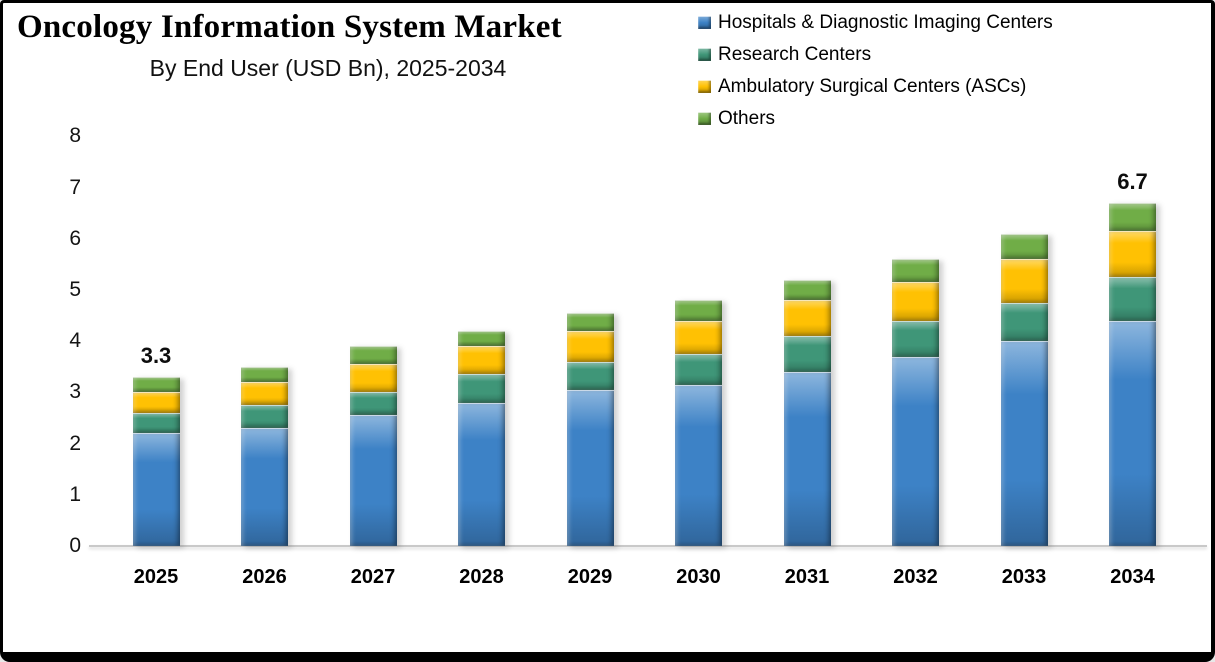 The width and height of the screenshot is (1215, 662). I want to click on x-tick-label: 2027, so click(373, 577).